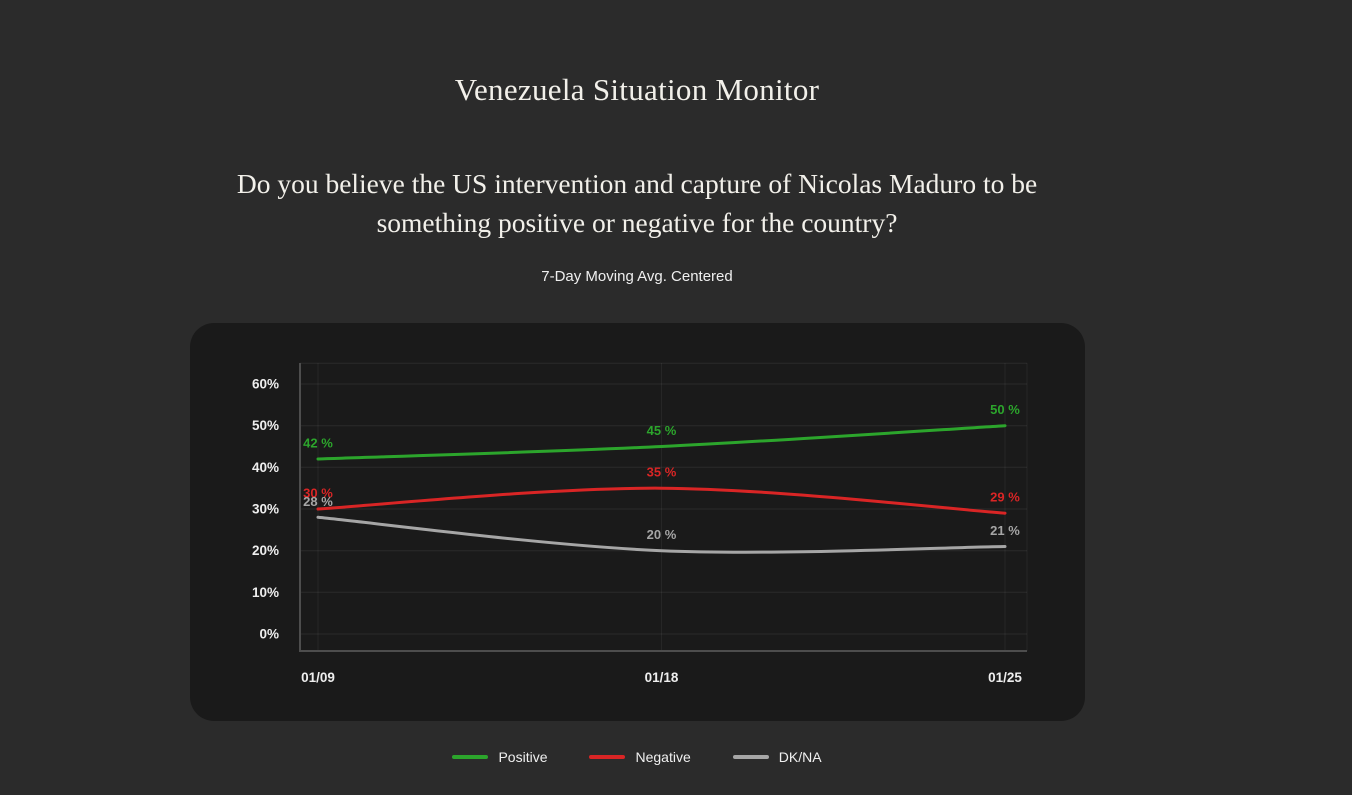  Describe the element at coordinates (637, 89) in the screenshot. I see `page-title: Venezuela Situation Monitor` at that location.